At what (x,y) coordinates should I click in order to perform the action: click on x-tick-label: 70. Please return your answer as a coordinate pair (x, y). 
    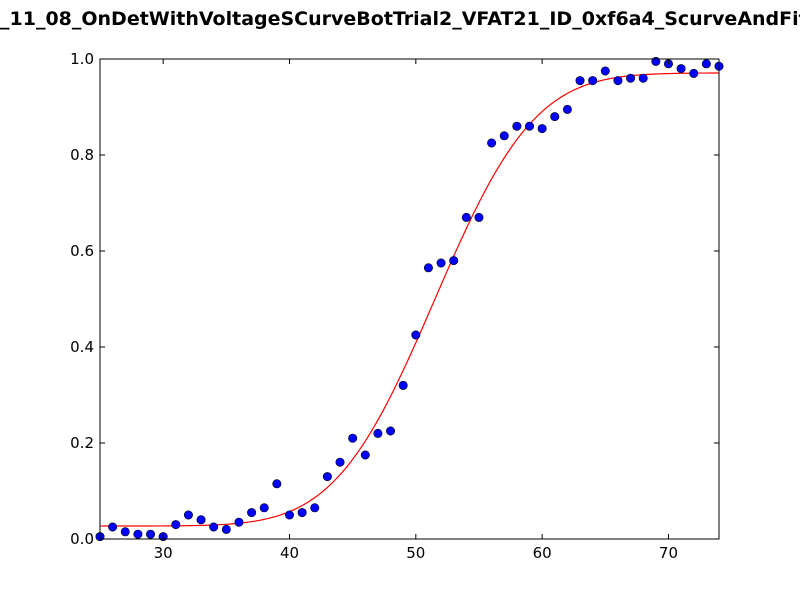
    Looking at the image, I should click on (668, 553).